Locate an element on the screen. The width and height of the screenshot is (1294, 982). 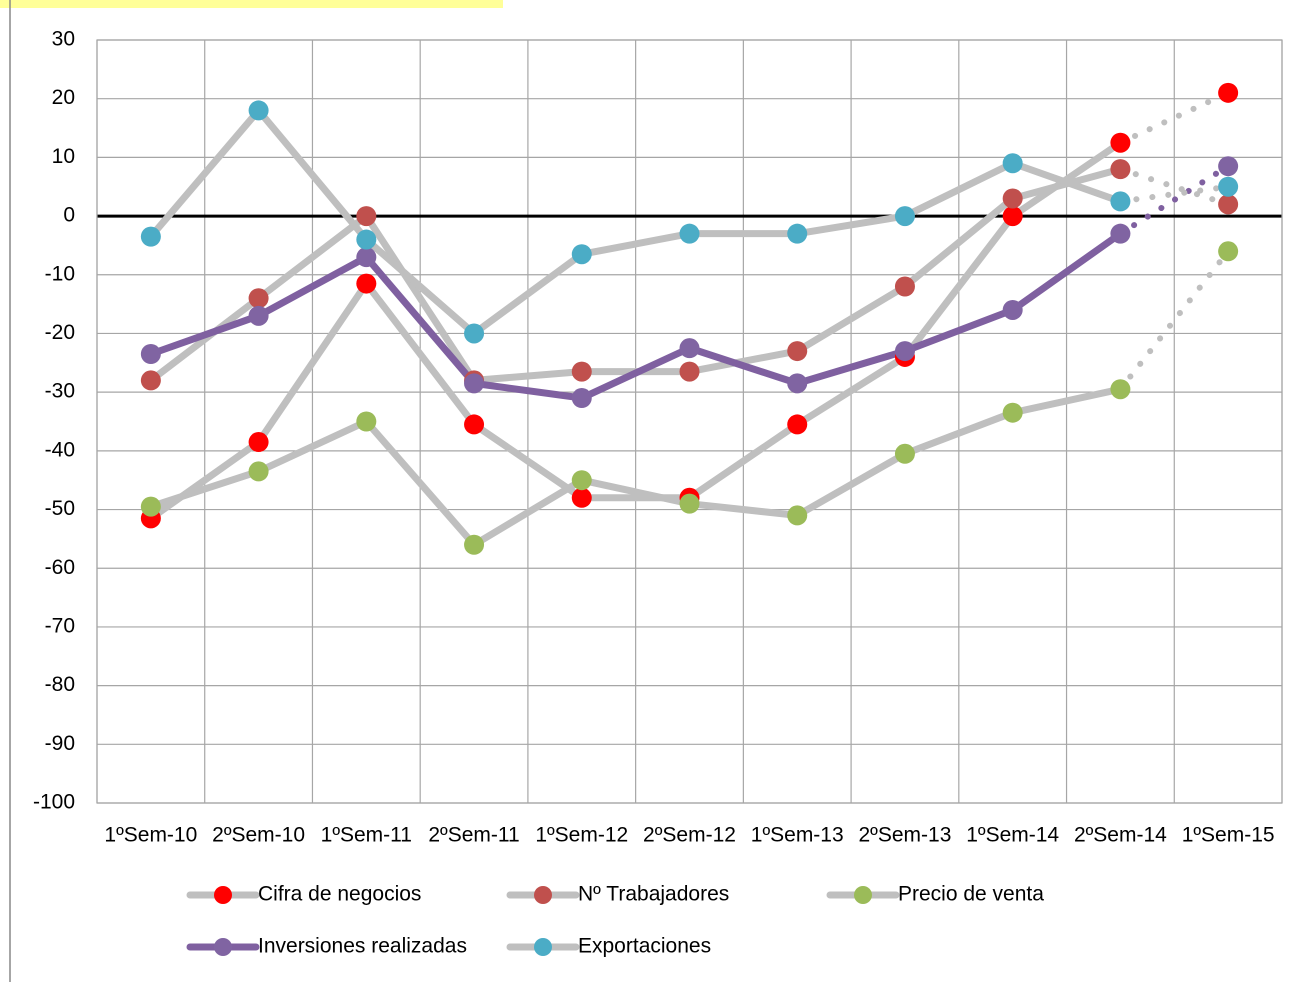
x-tick-label: 1ºSem-10 is located at coordinates (150, 835).